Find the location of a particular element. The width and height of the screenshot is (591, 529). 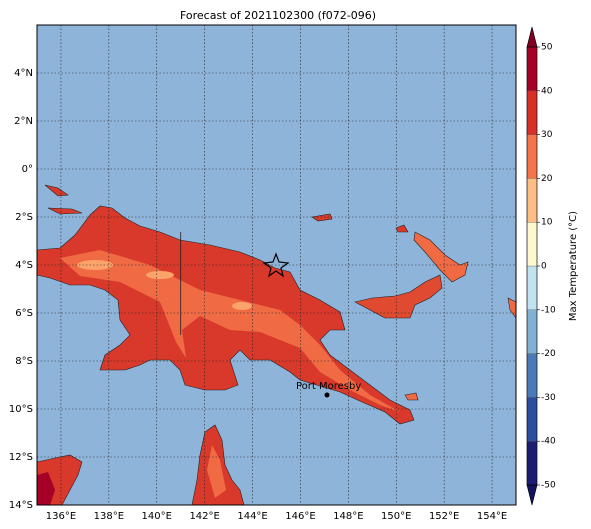

y-tick-label: 0° is located at coordinates (27, 169).